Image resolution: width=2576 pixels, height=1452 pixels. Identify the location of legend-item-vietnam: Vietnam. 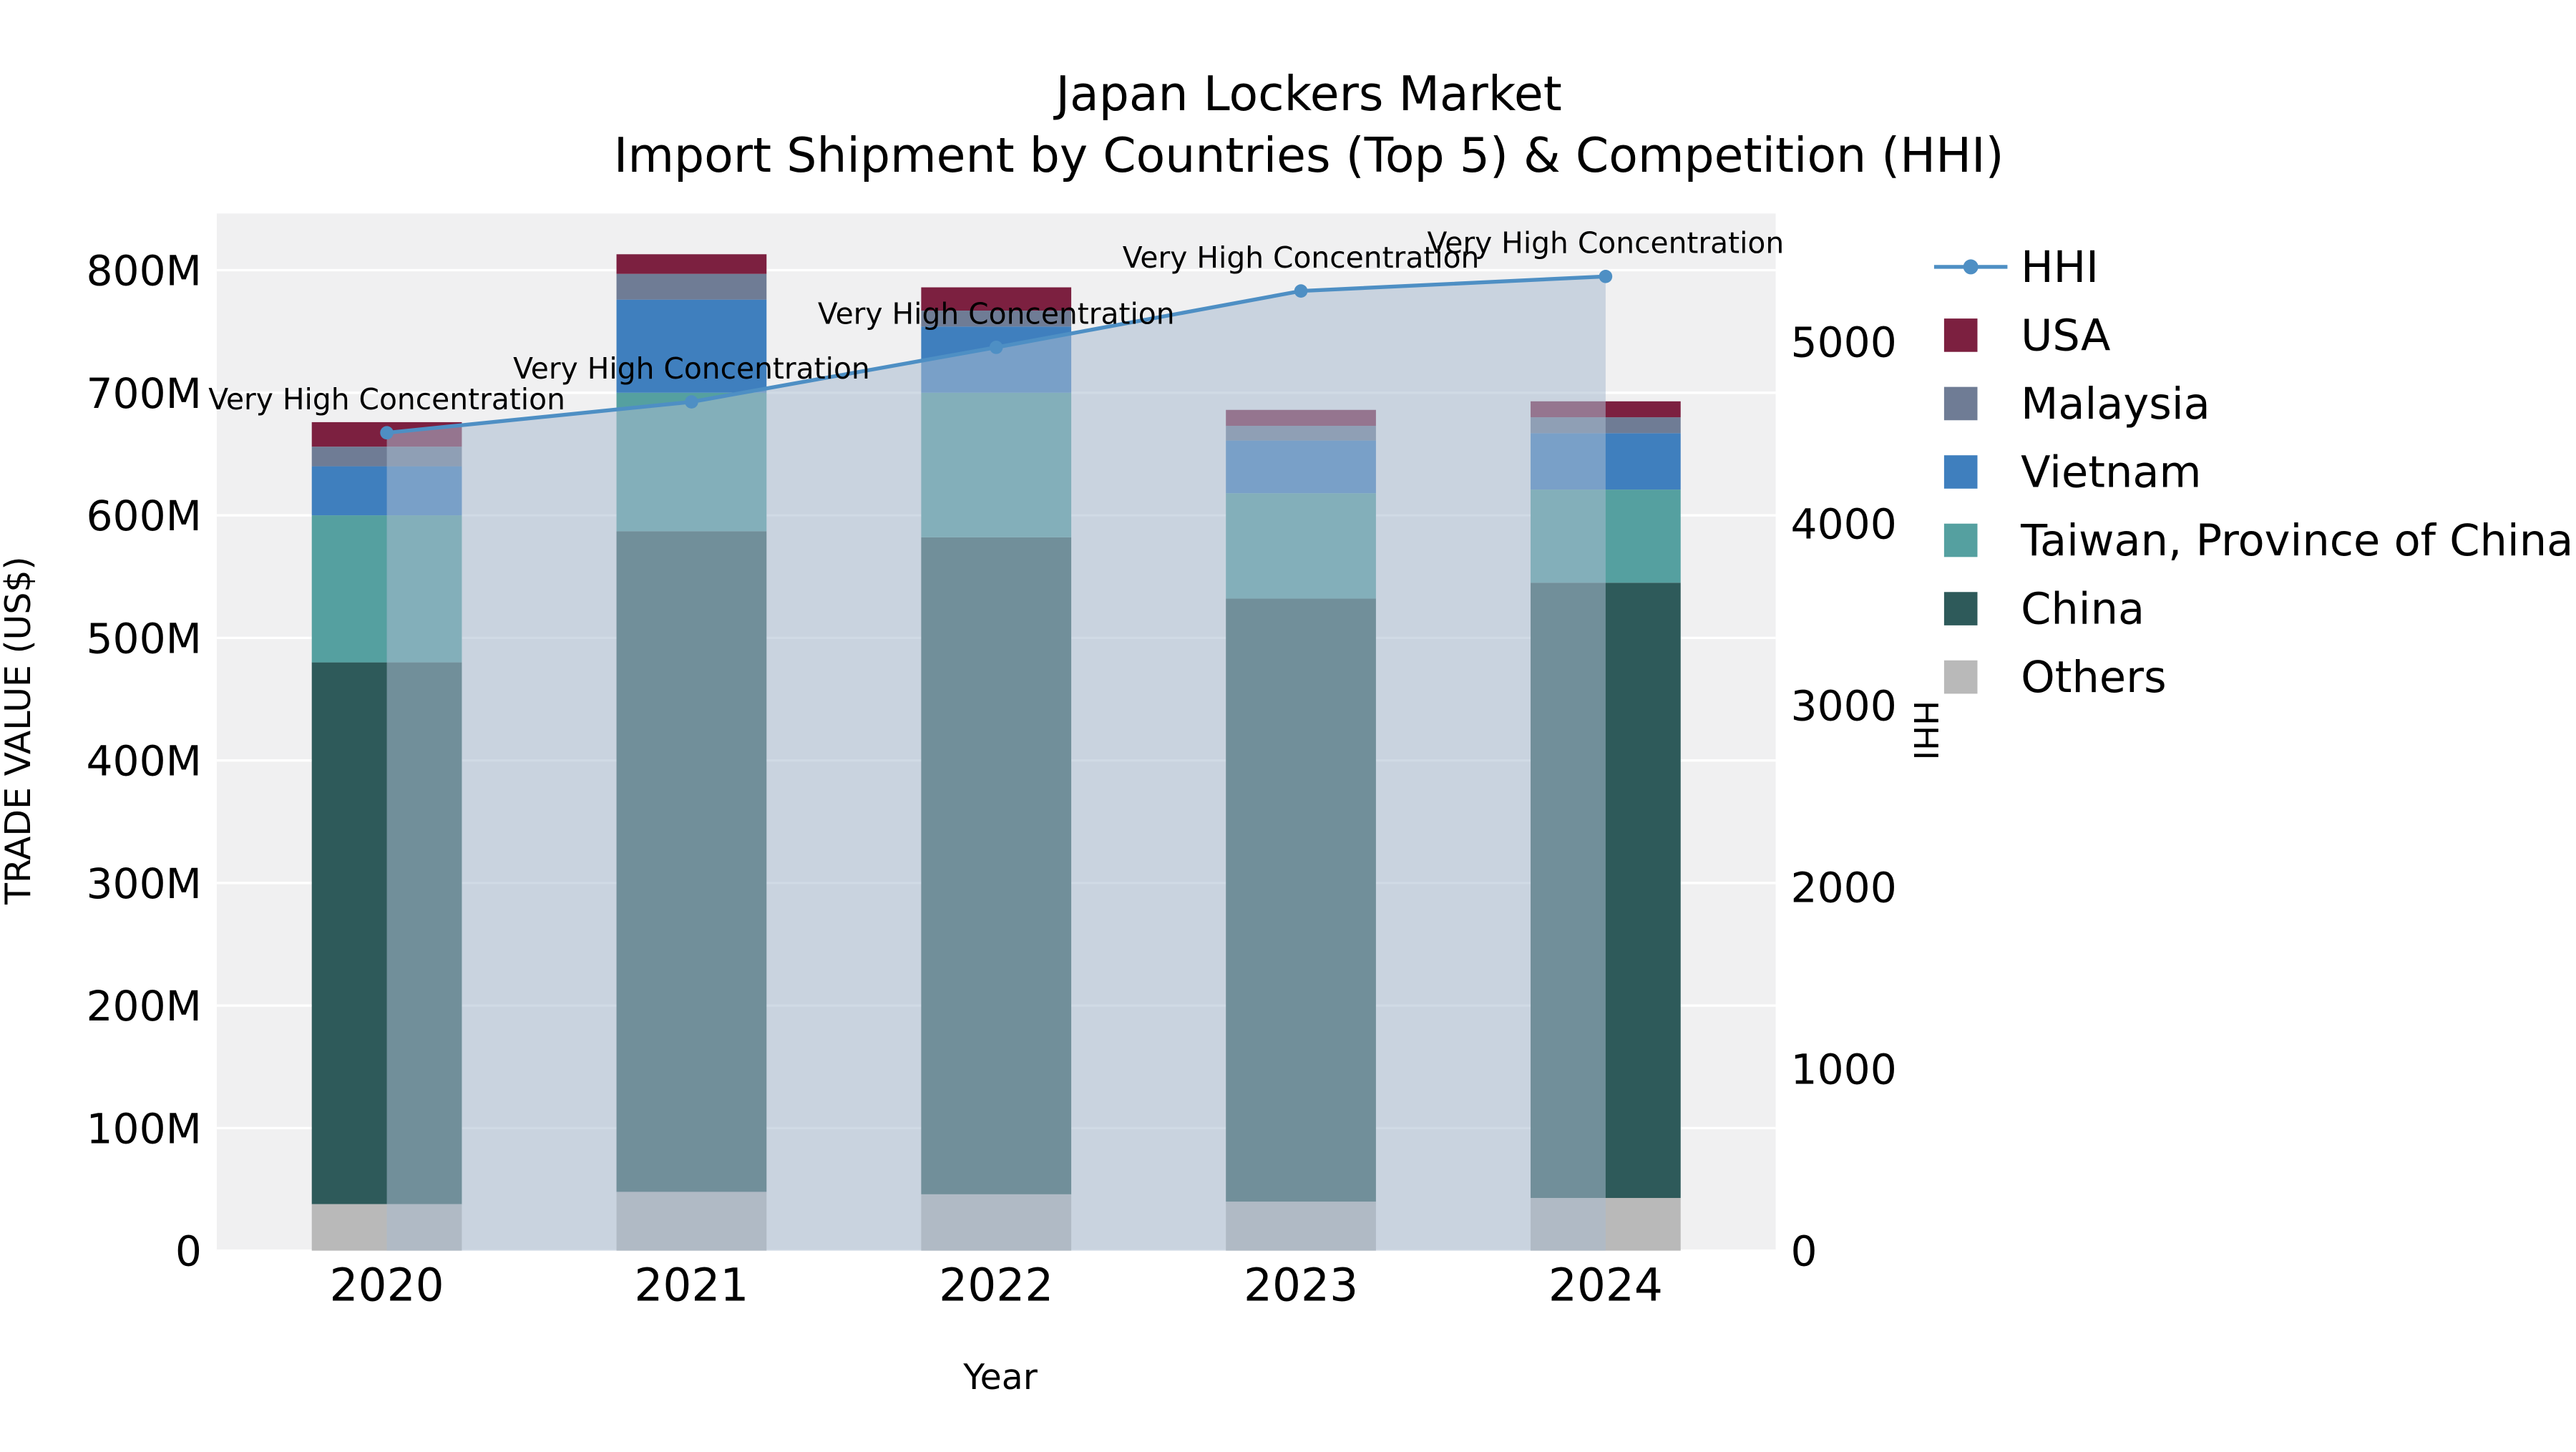
(2072, 472).